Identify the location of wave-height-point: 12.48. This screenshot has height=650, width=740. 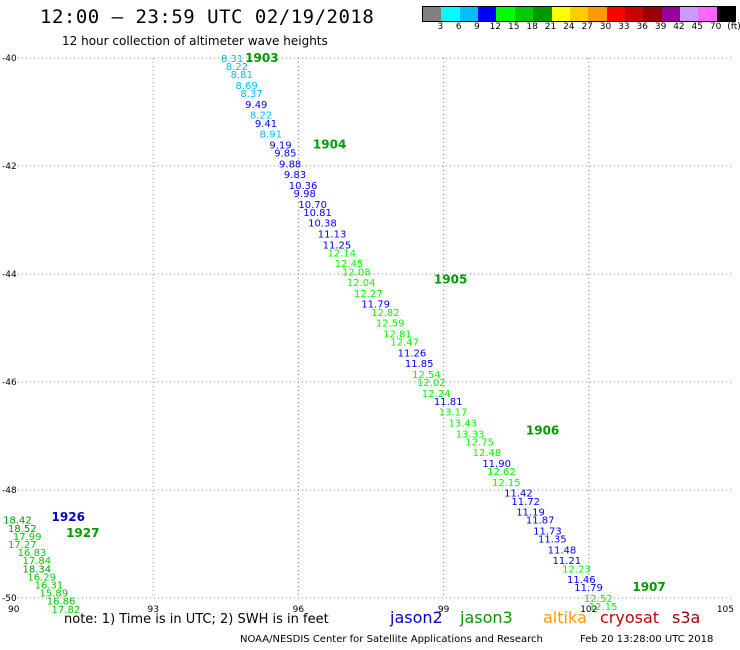
(487, 453).